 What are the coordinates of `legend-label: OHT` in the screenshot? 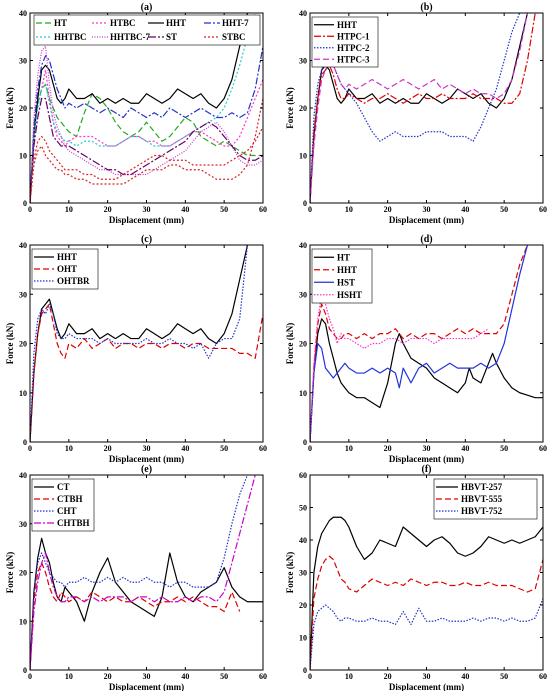 It's located at (67, 269).